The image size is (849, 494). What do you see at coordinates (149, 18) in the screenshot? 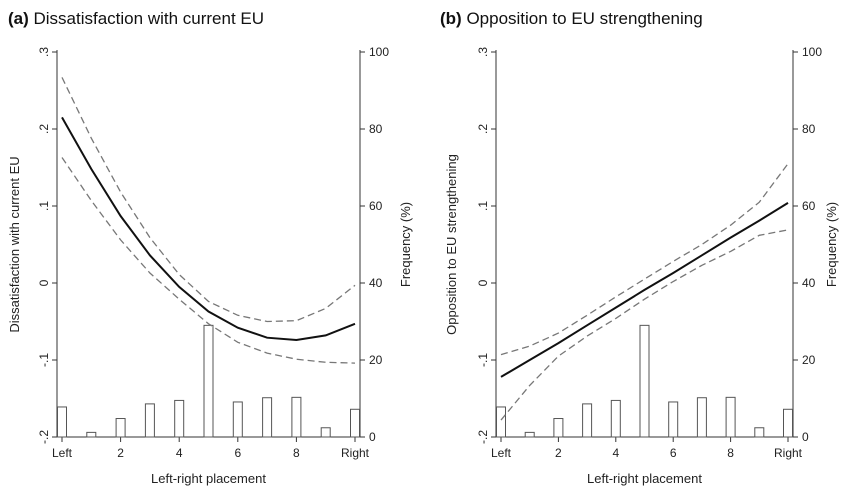
I see `panel-title-text: Dissatisfaction with current EU` at bounding box center [149, 18].